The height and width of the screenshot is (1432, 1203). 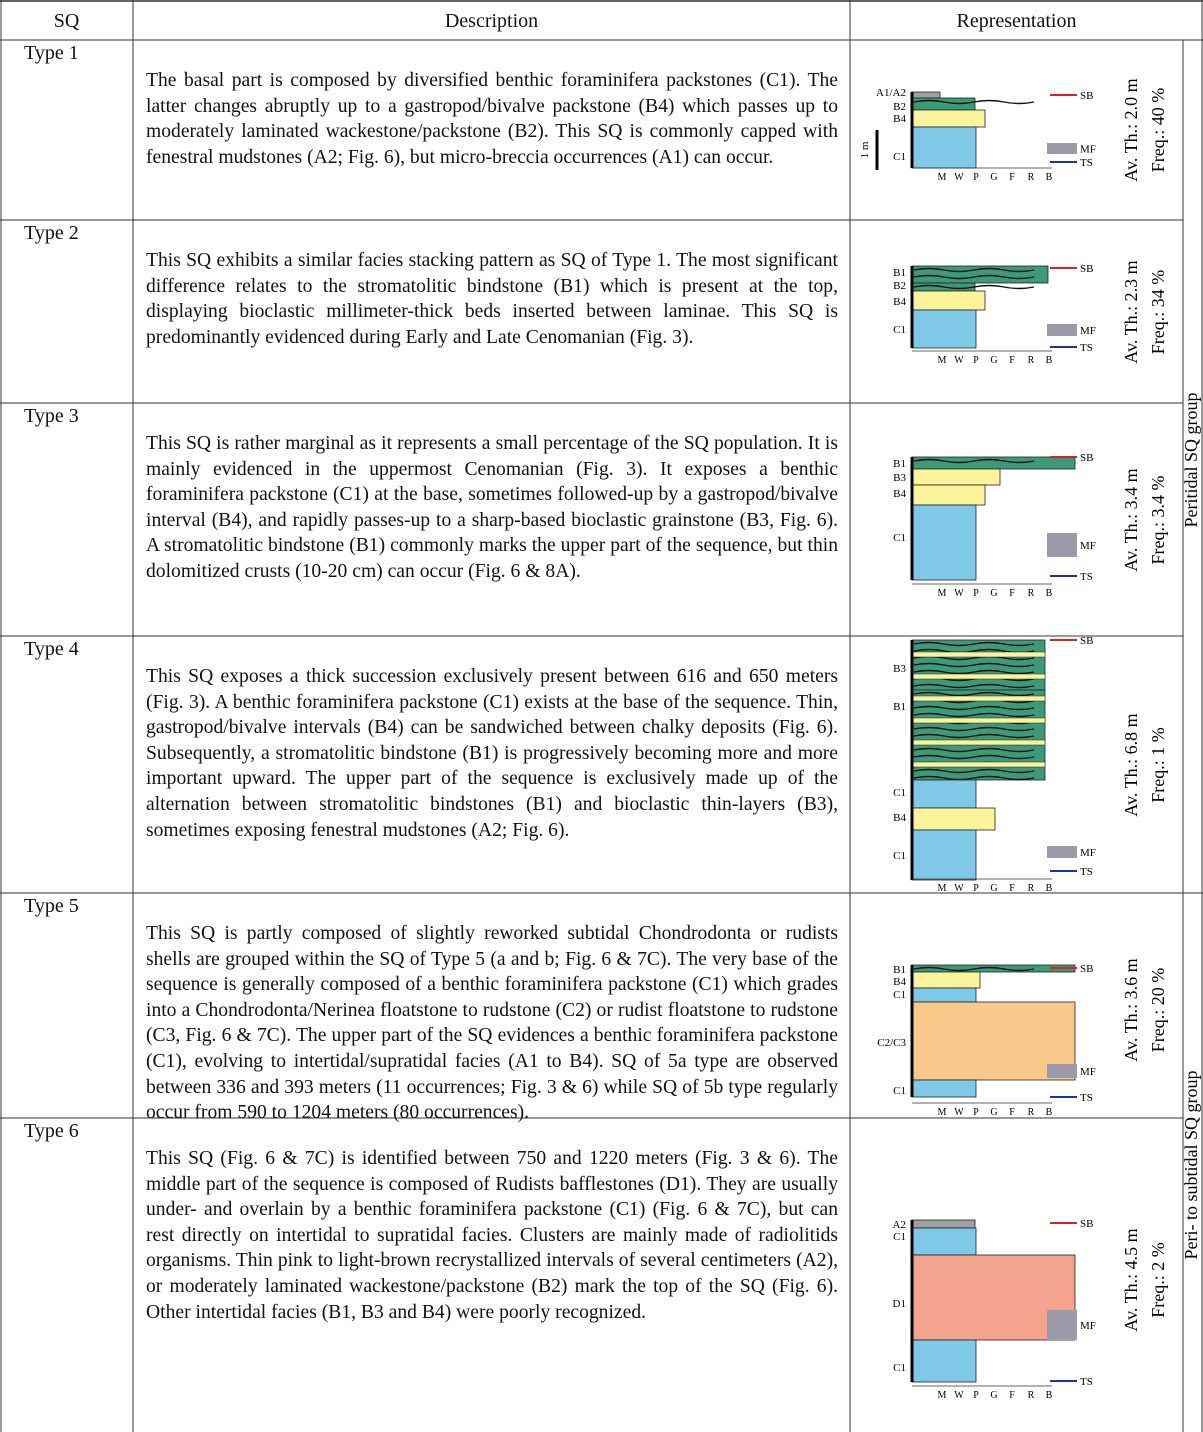 I want to click on thickness: Av. Th.: 2.0 m, so click(x=1131, y=129).